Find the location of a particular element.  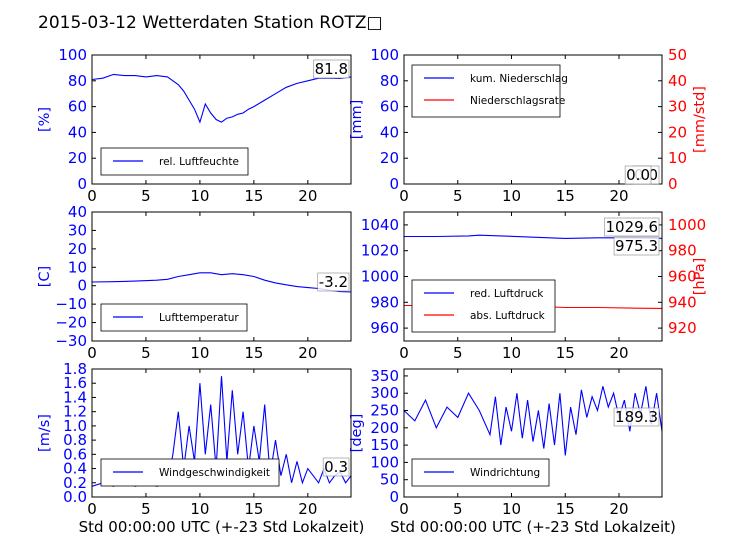

y-right-tick-label: 10 is located at coordinates (677, 158).